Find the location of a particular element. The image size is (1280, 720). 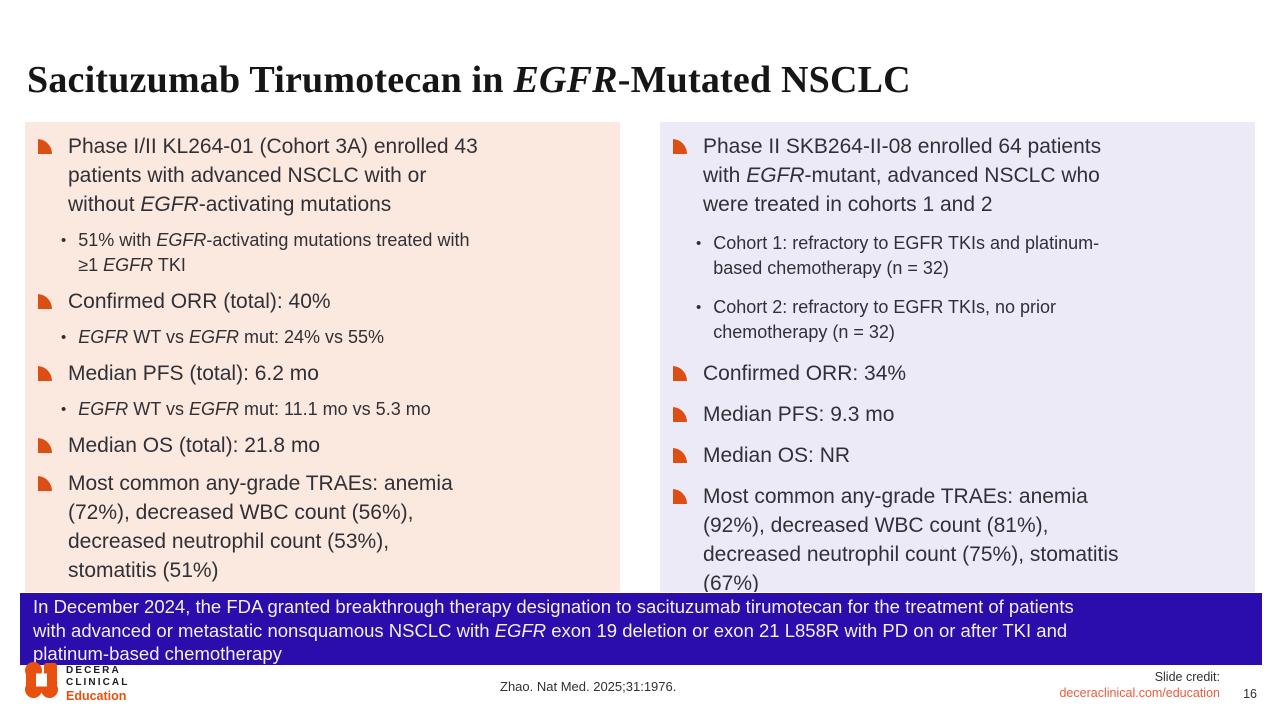

bullet-text: Median PFS: 9.3 mo is located at coordinates (799, 414).